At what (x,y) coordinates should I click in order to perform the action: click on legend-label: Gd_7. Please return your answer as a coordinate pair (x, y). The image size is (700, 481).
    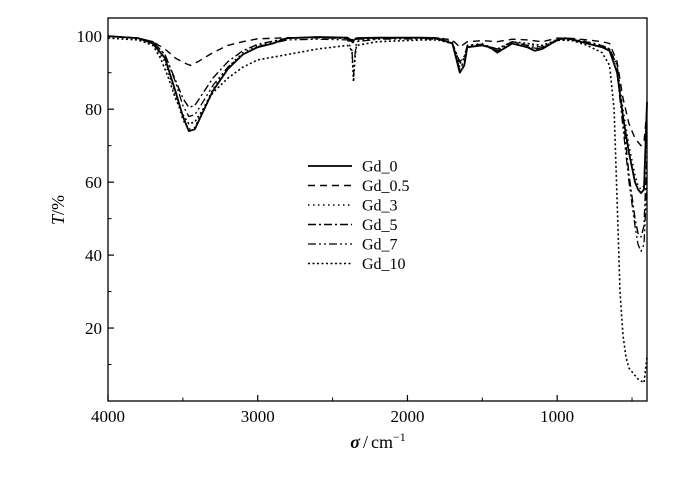
    Looking at the image, I should click on (380, 245).